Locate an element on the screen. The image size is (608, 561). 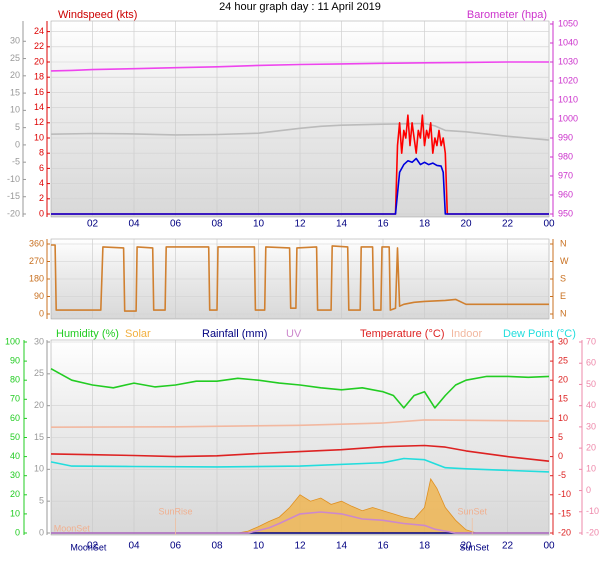
legend-label: UV is located at coordinates (294, 334).